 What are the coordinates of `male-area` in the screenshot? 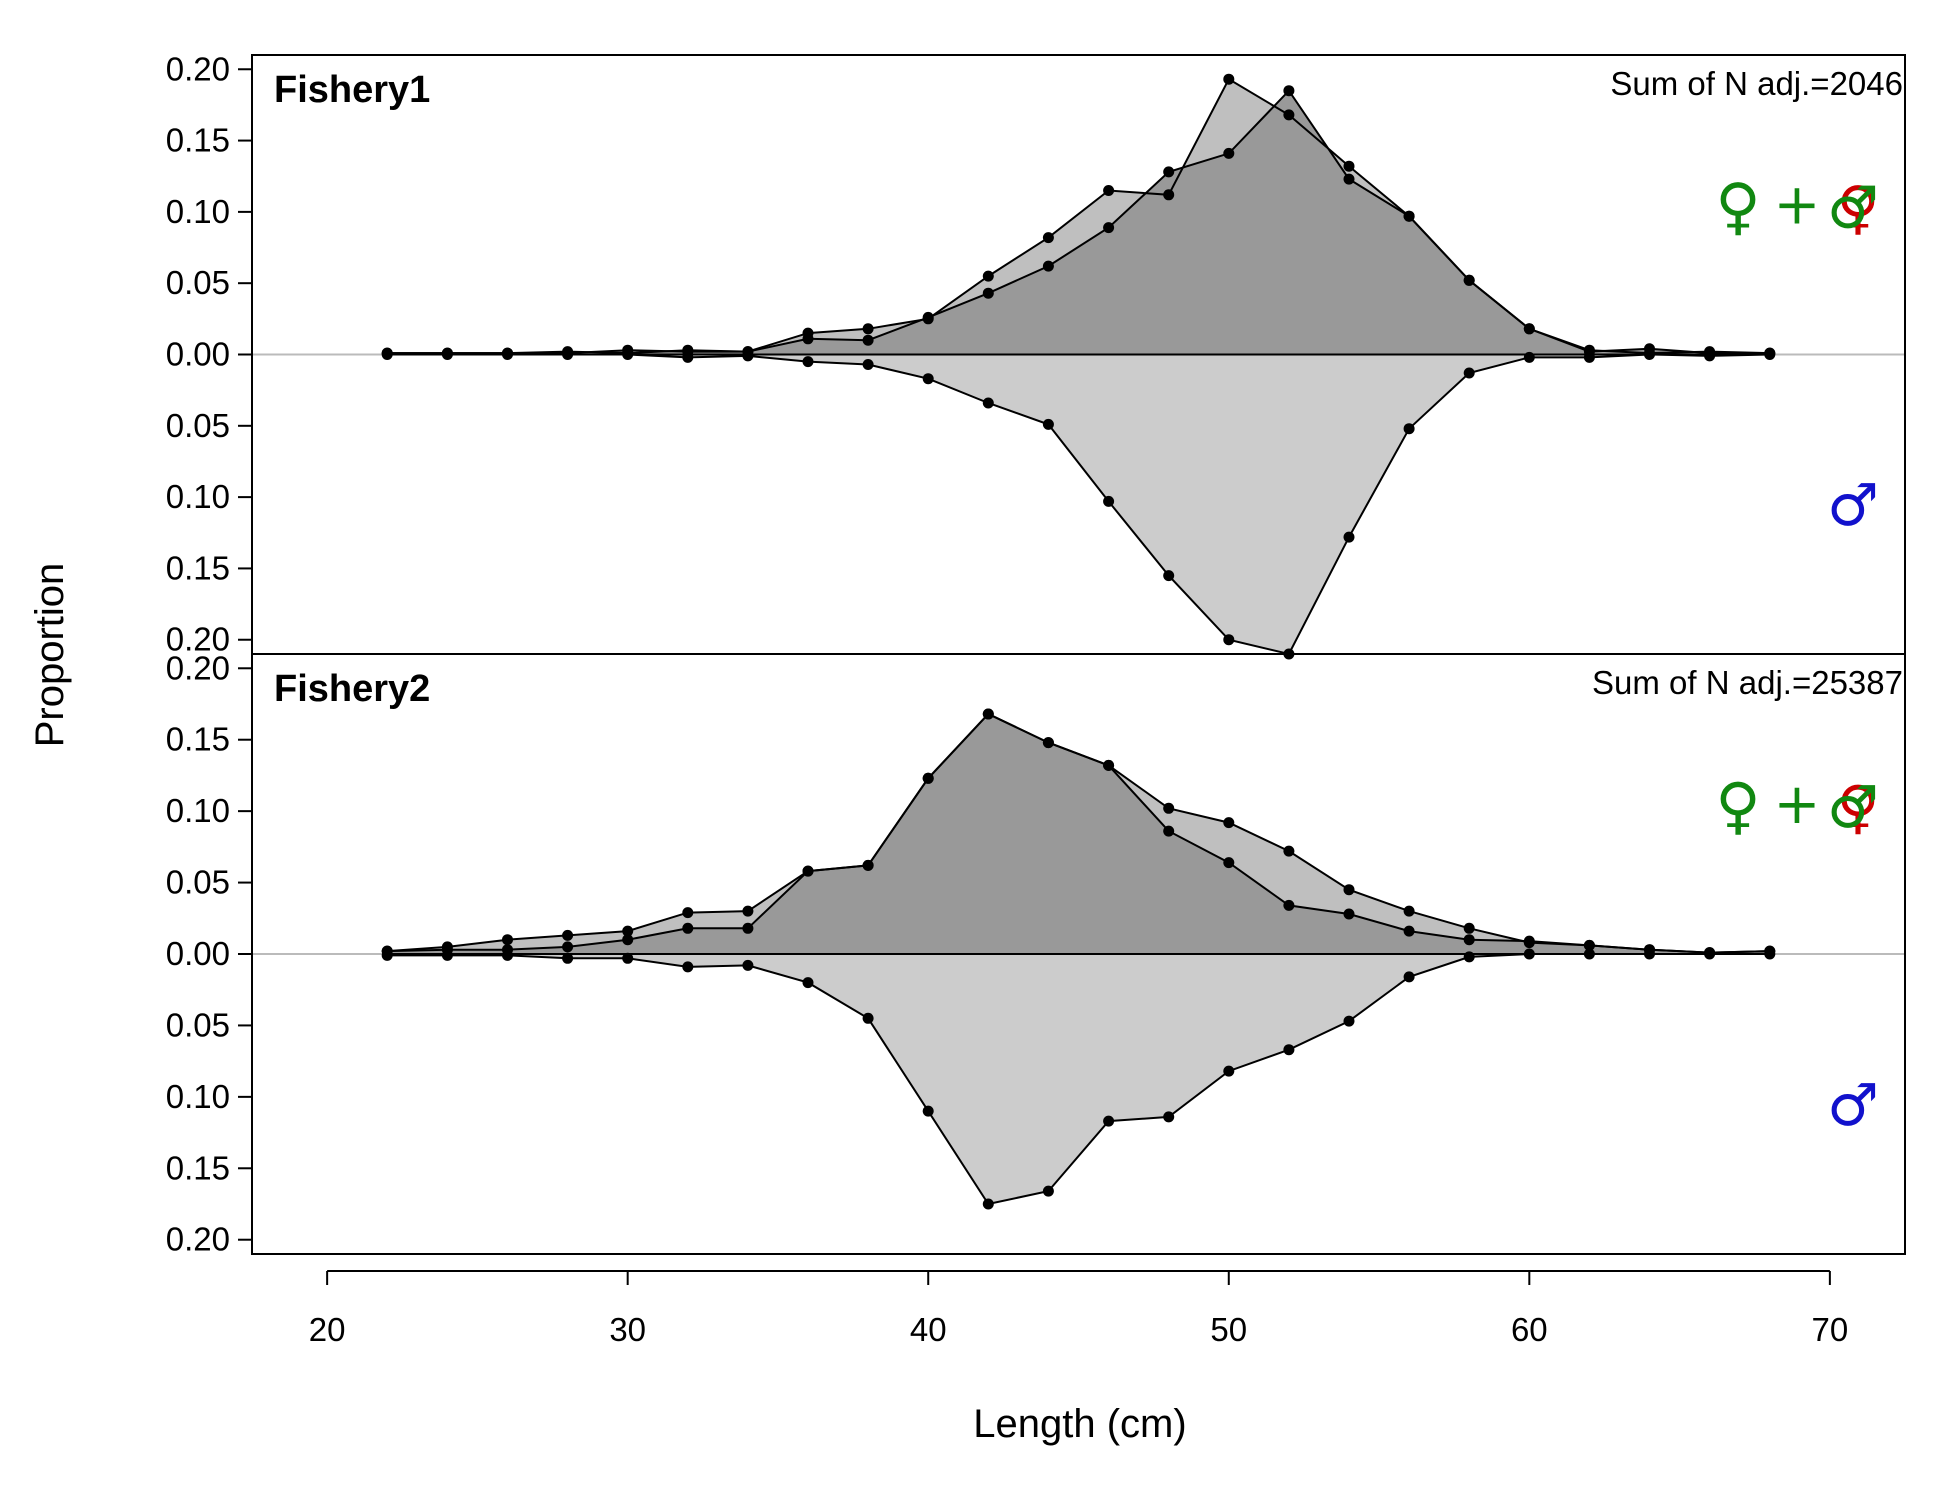 It's located at (1078, 1079).